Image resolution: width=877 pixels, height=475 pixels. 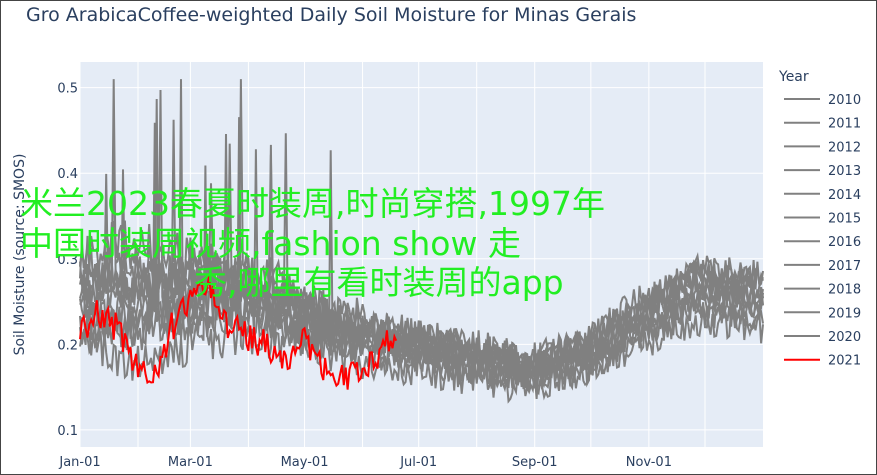 What do you see at coordinates (844, 242) in the screenshot?
I see `legend-item: 2016` at bounding box center [844, 242].